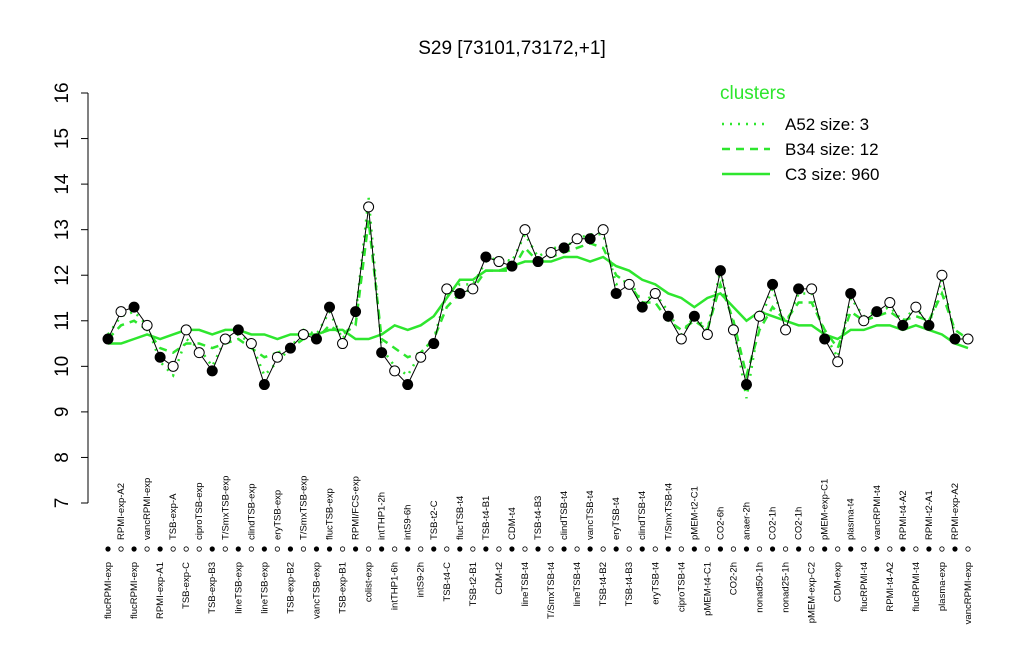  Describe the element at coordinates (62, 275) in the screenshot. I see `y-tick-label: 12` at that location.